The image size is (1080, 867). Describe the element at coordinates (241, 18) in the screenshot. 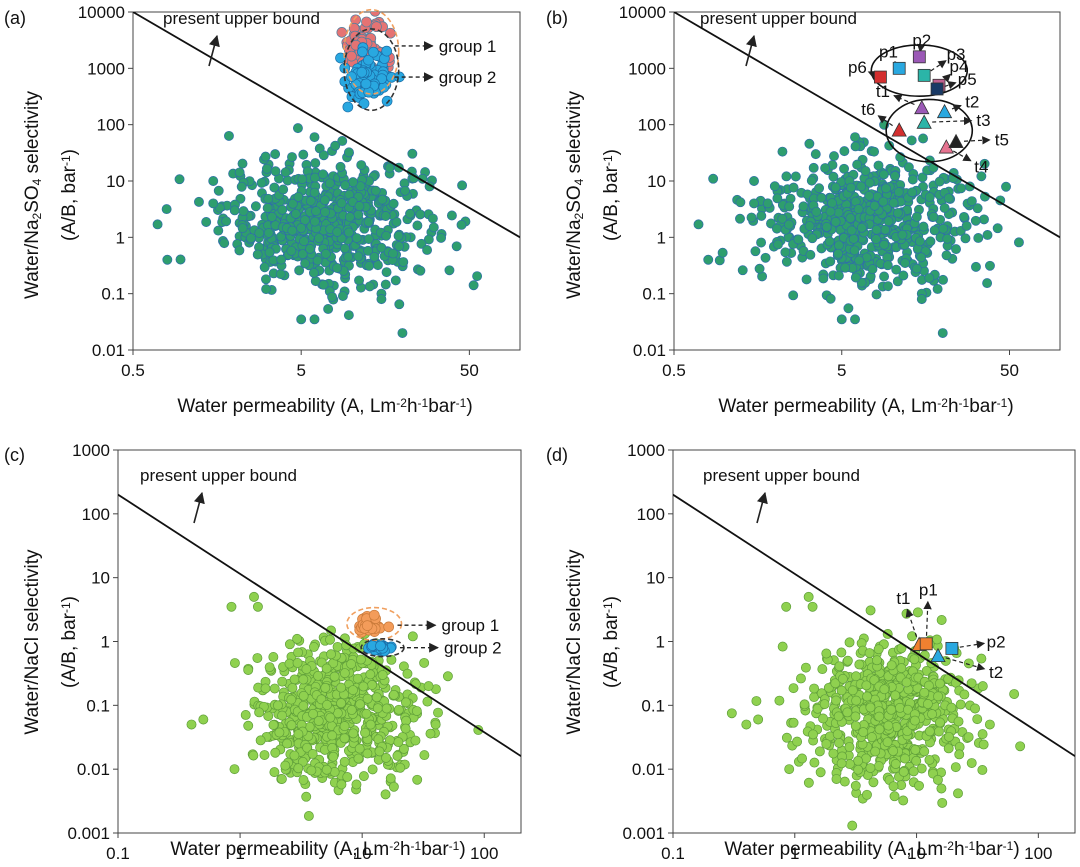

I see `upper-bound-label: present upper bound` at that location.